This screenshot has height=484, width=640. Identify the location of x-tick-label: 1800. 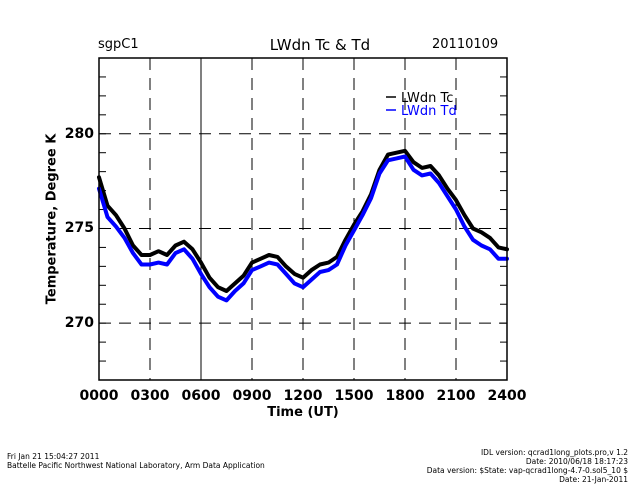
(405, 396).